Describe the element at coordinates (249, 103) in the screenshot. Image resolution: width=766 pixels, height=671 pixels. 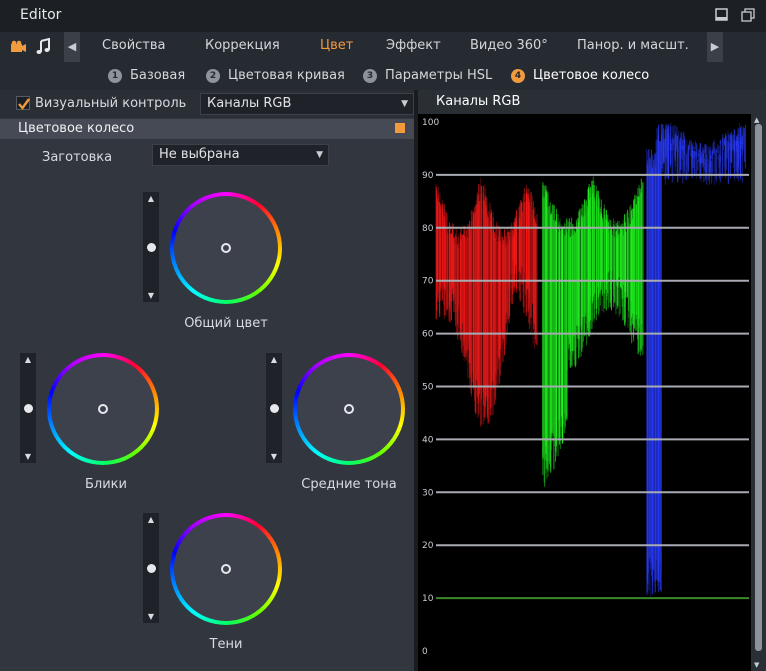
I see `channel-select-value: Каналы RGB` at that location.